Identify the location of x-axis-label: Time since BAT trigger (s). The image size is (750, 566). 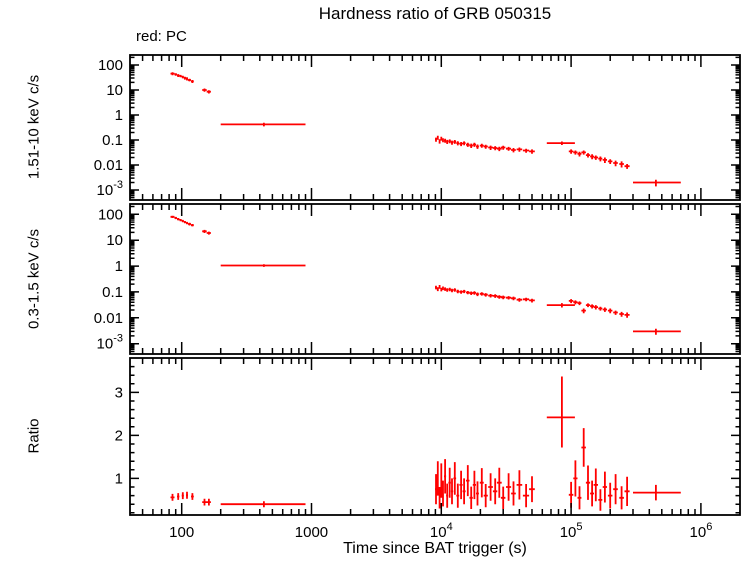
(435, 548).